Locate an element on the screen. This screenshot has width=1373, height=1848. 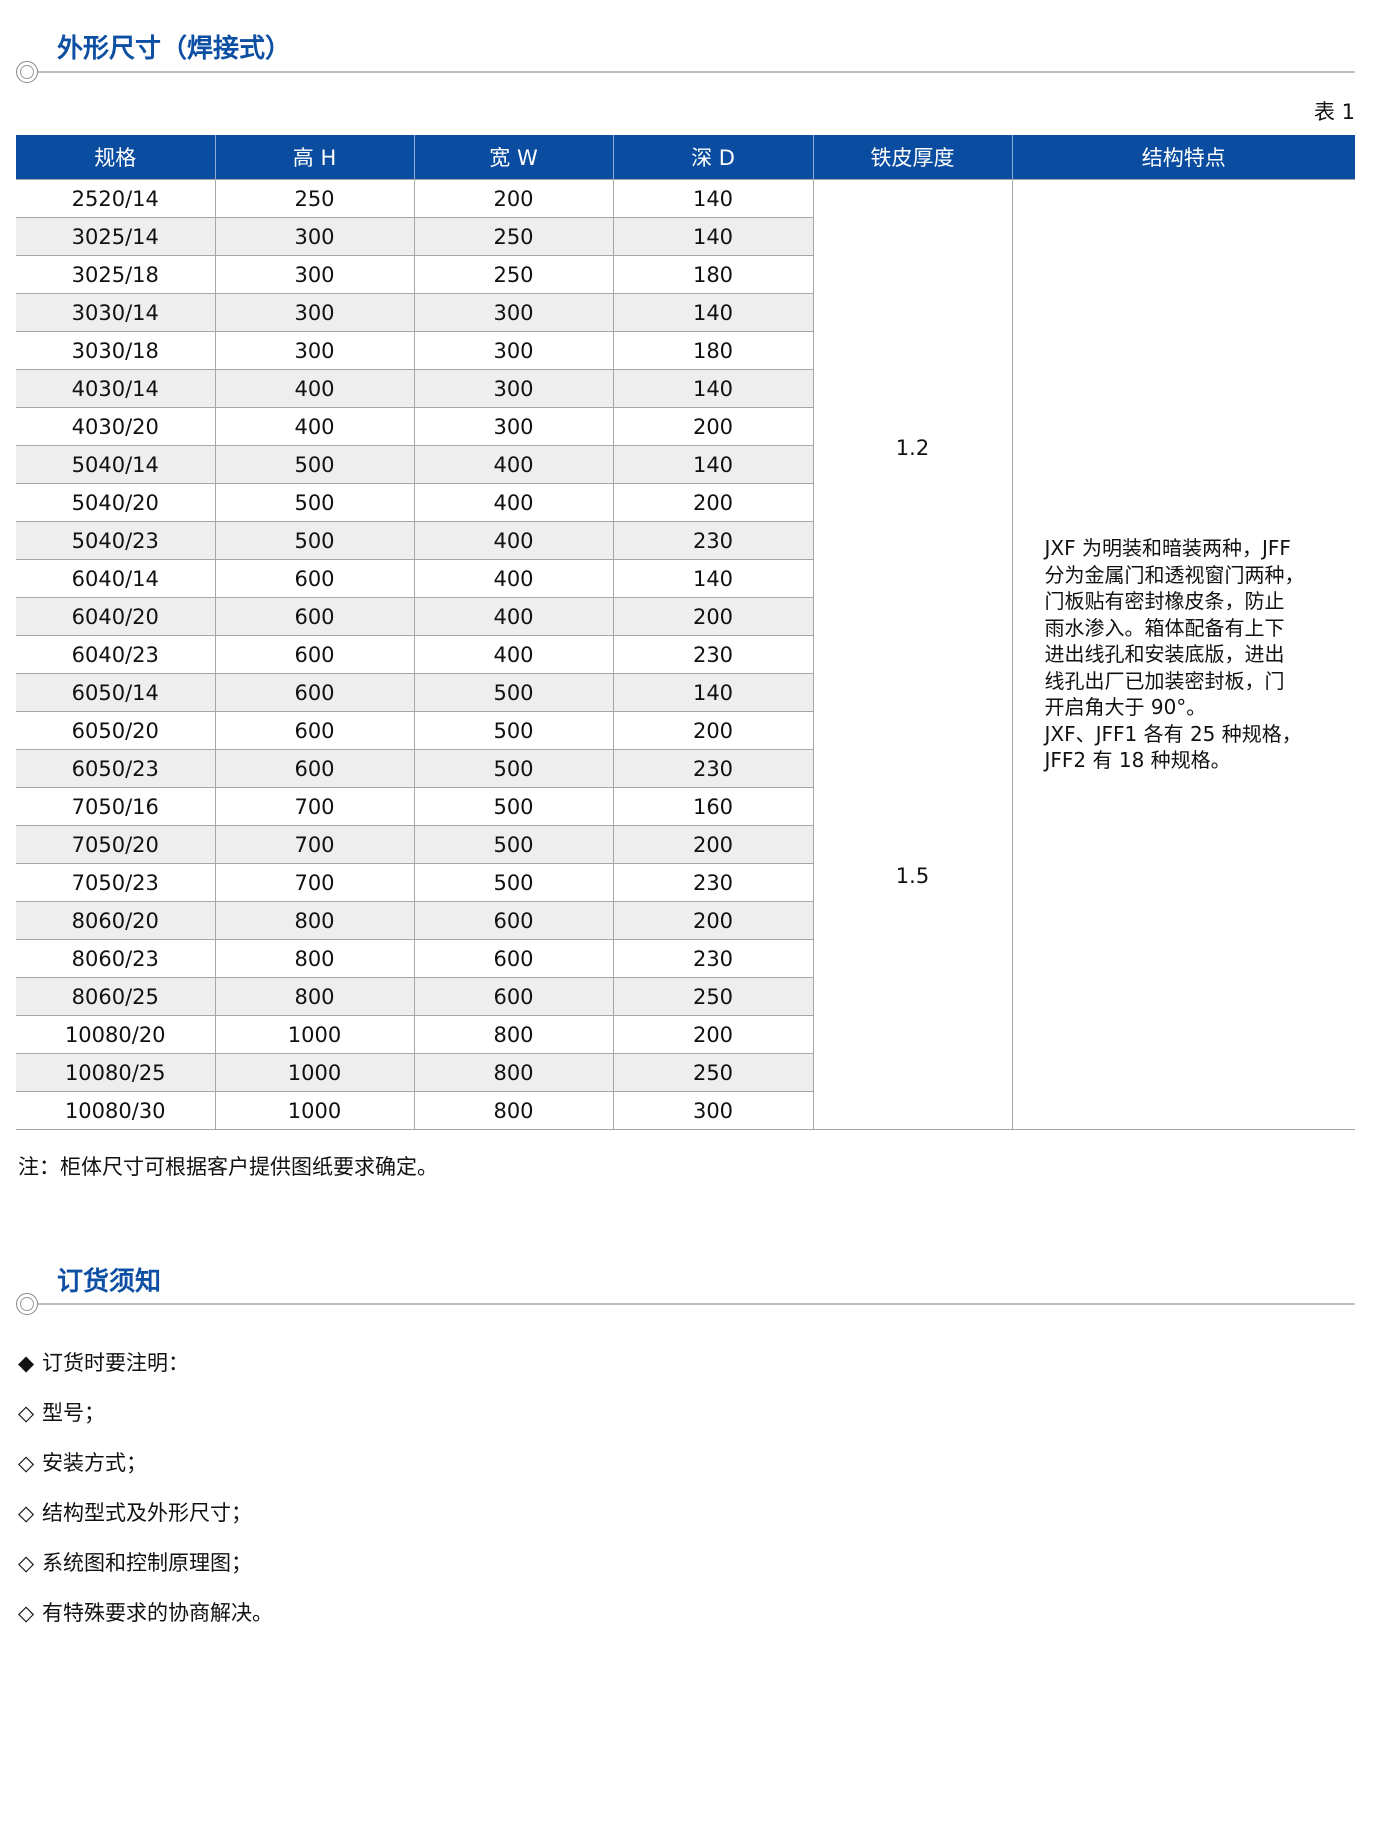
table-label: 表 1 is located at coordinates (1334, 112).